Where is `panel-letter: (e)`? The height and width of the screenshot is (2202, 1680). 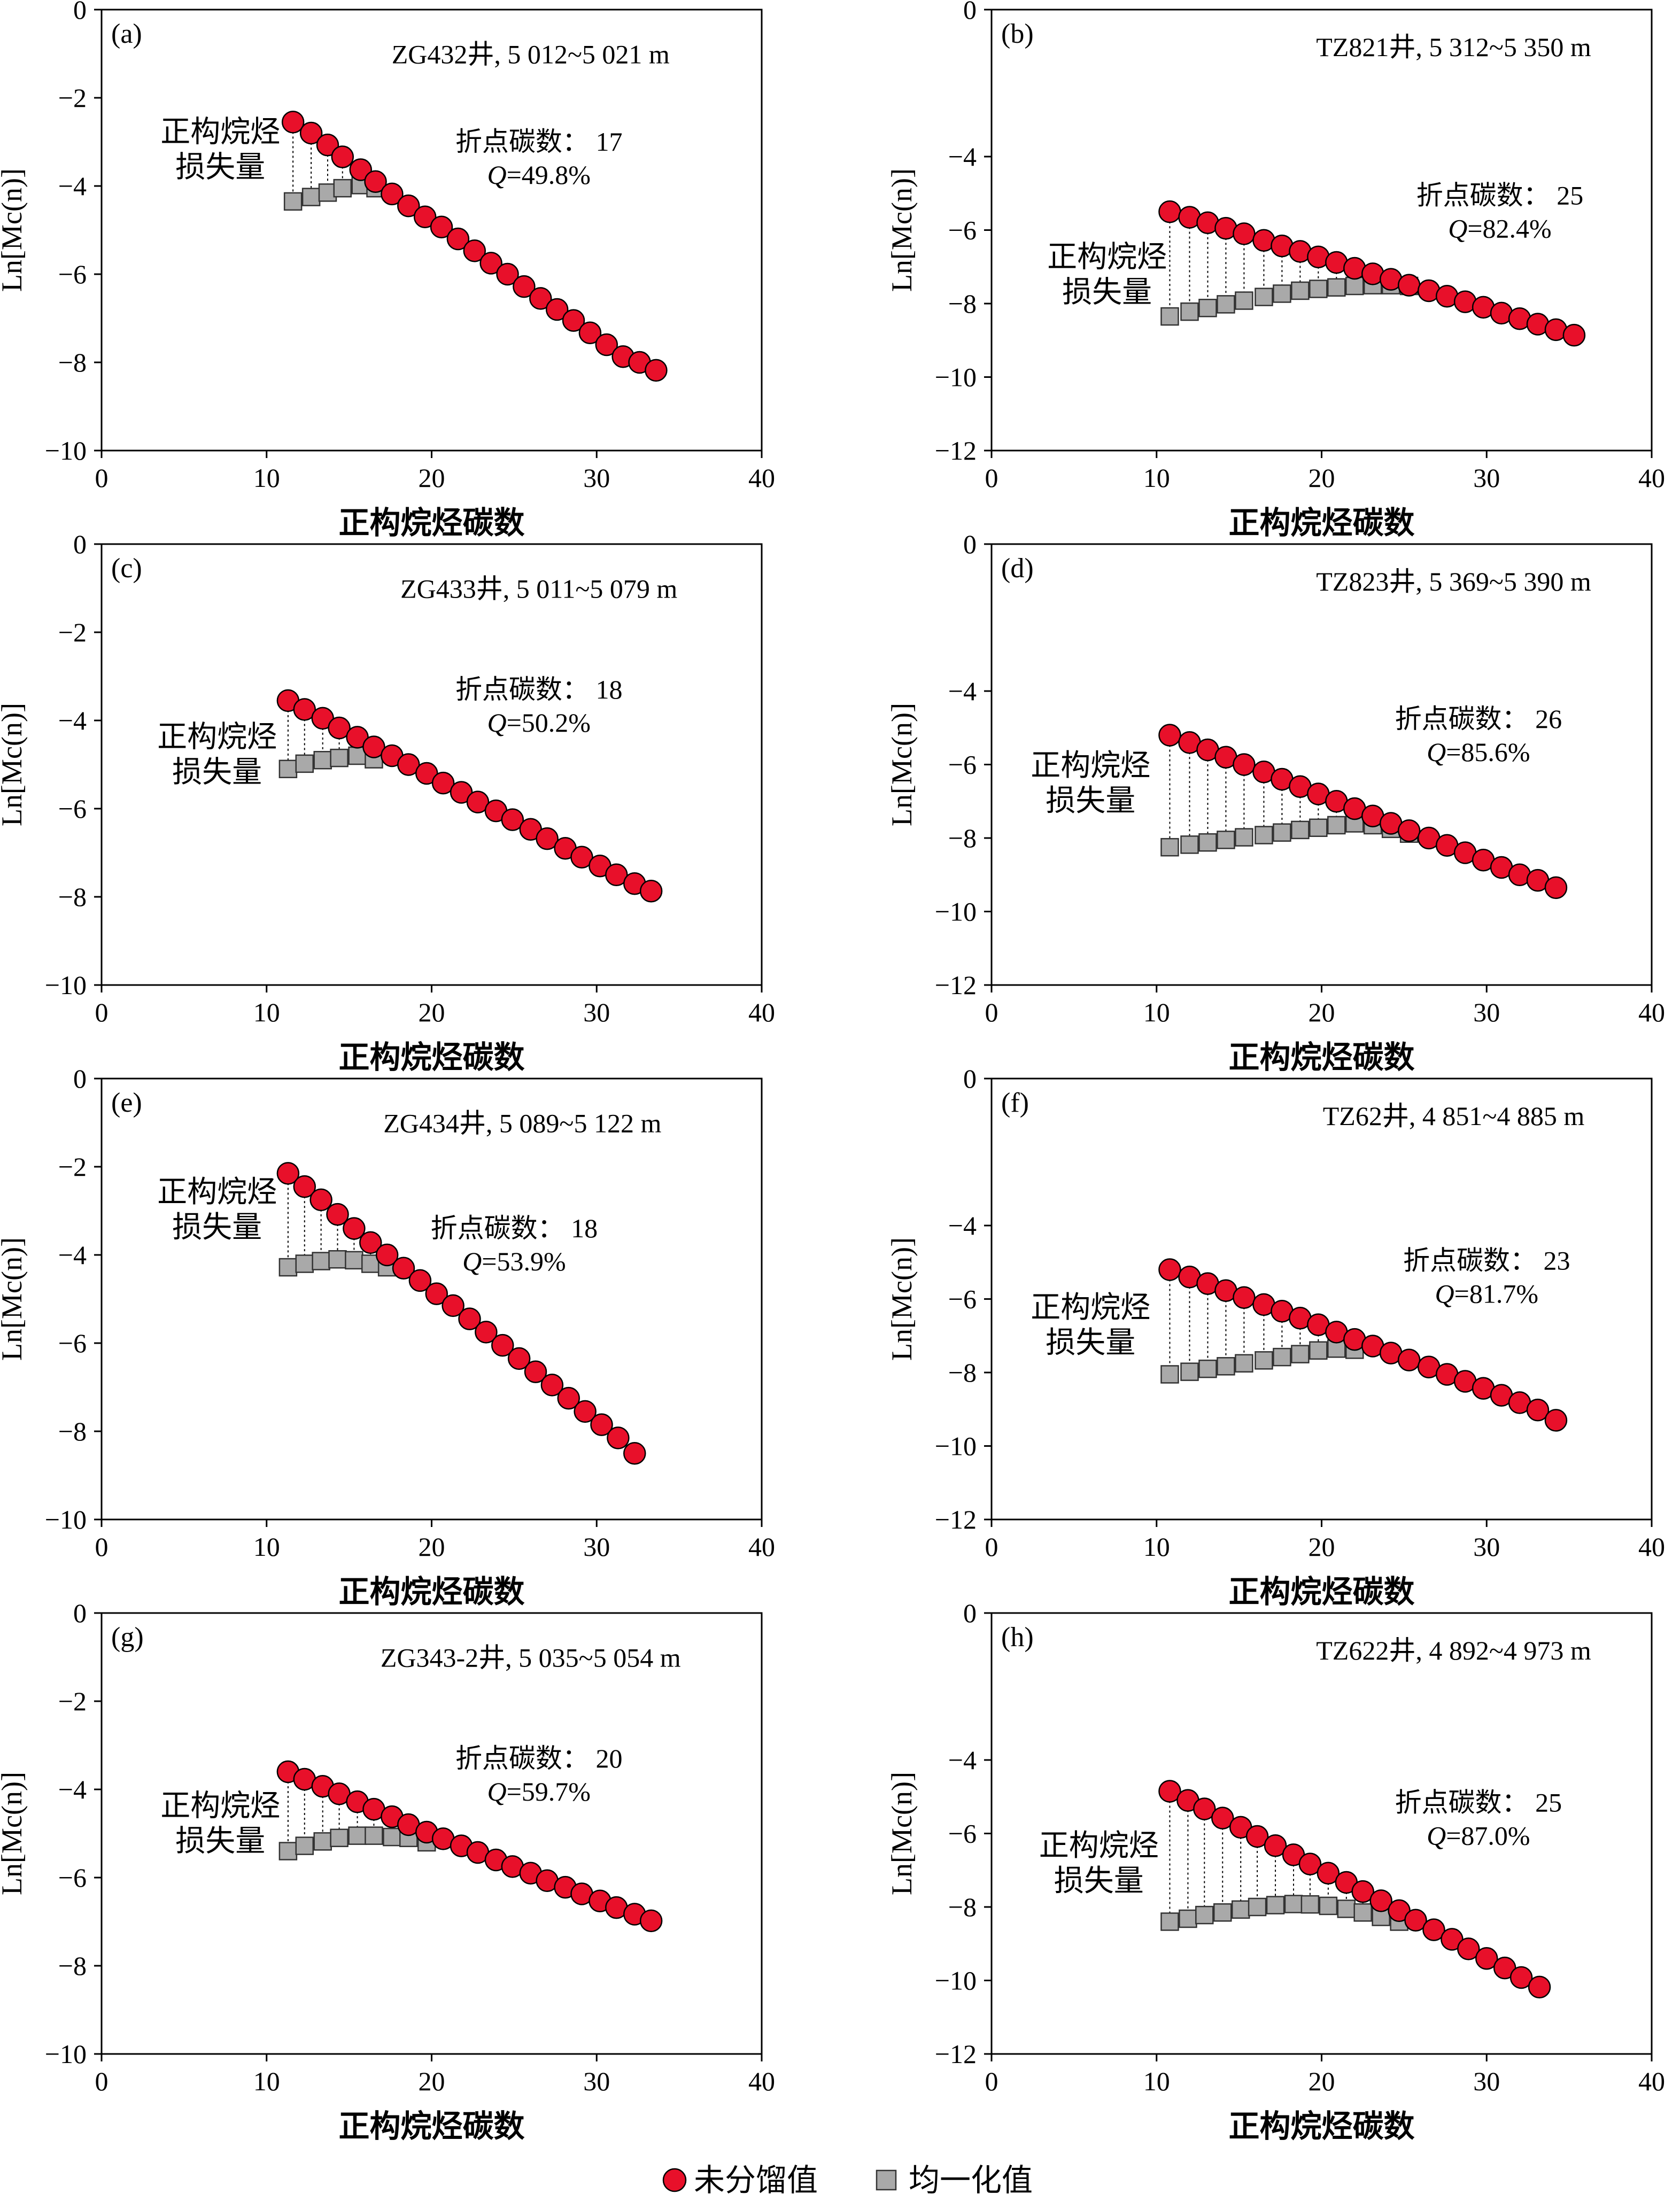
panel-letter: (e) is located at coordinates (127, 1103).